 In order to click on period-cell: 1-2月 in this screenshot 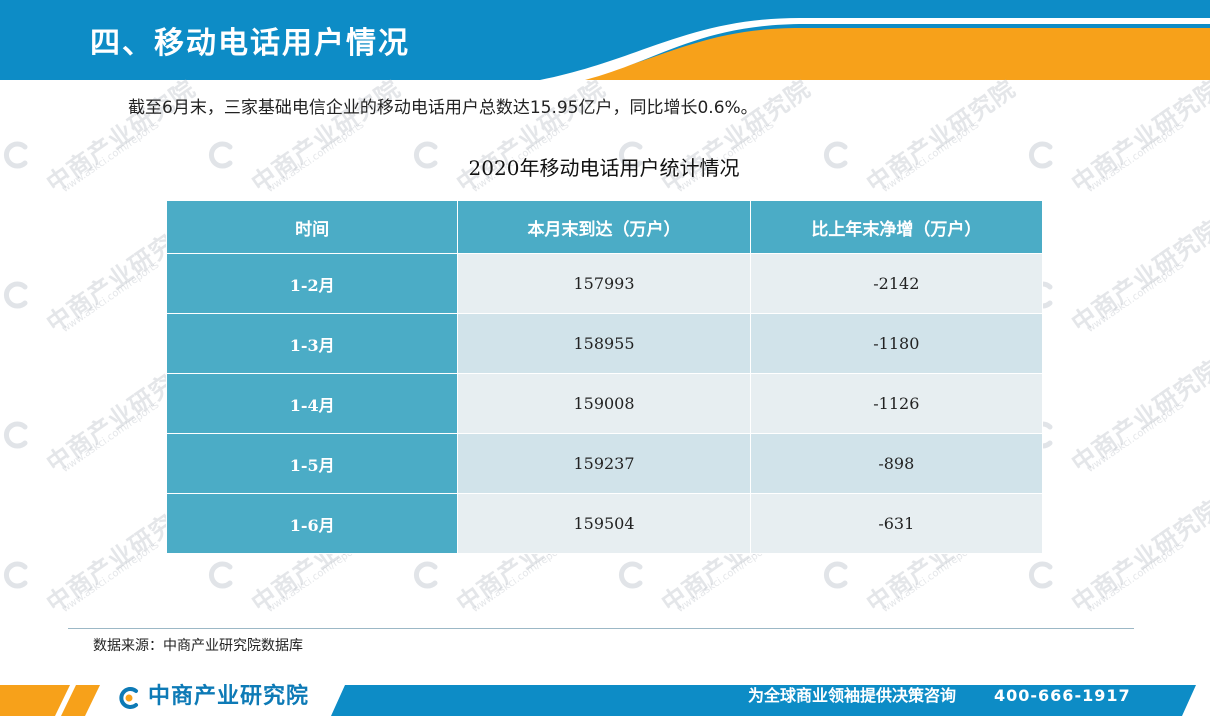, I will do `click(312, 283)`.